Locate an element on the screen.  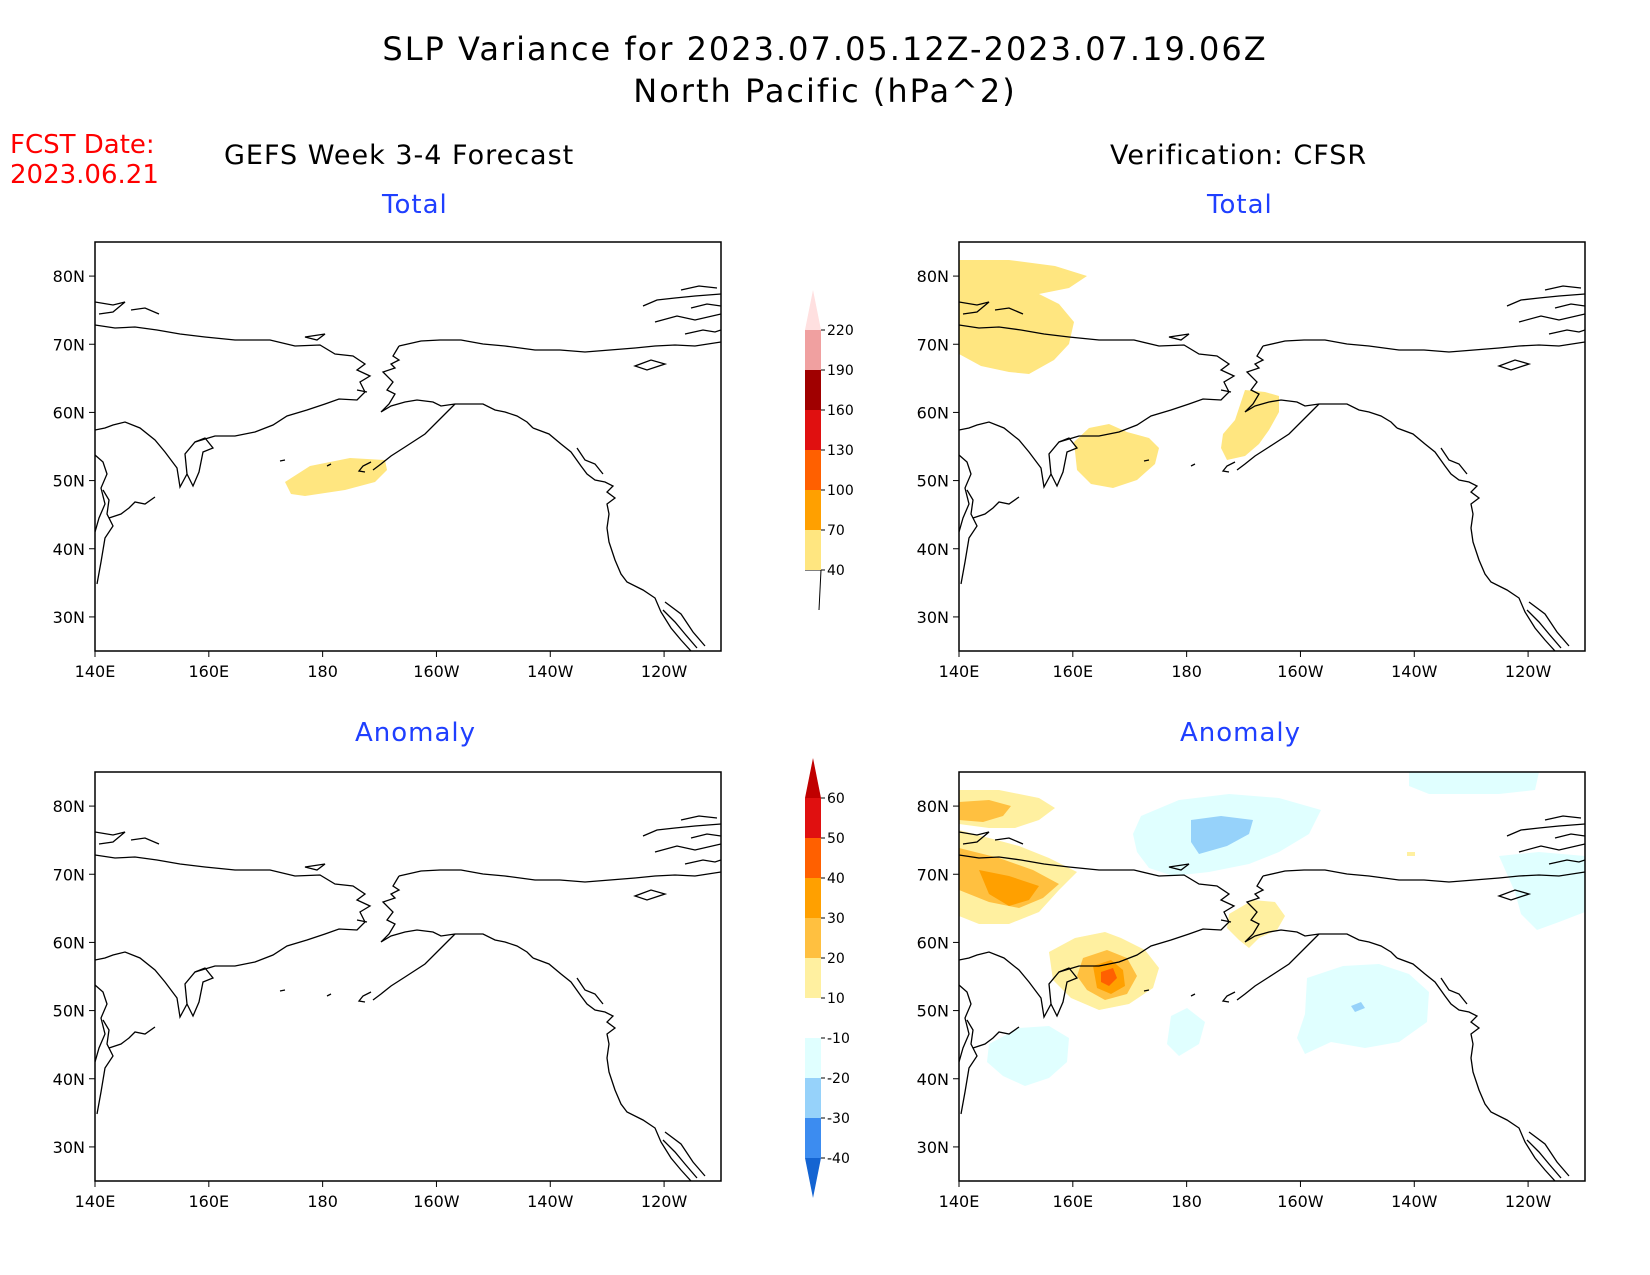
fcst-date-block: FCST Date: 2023.06.21 is located at coordinates (84, 160).